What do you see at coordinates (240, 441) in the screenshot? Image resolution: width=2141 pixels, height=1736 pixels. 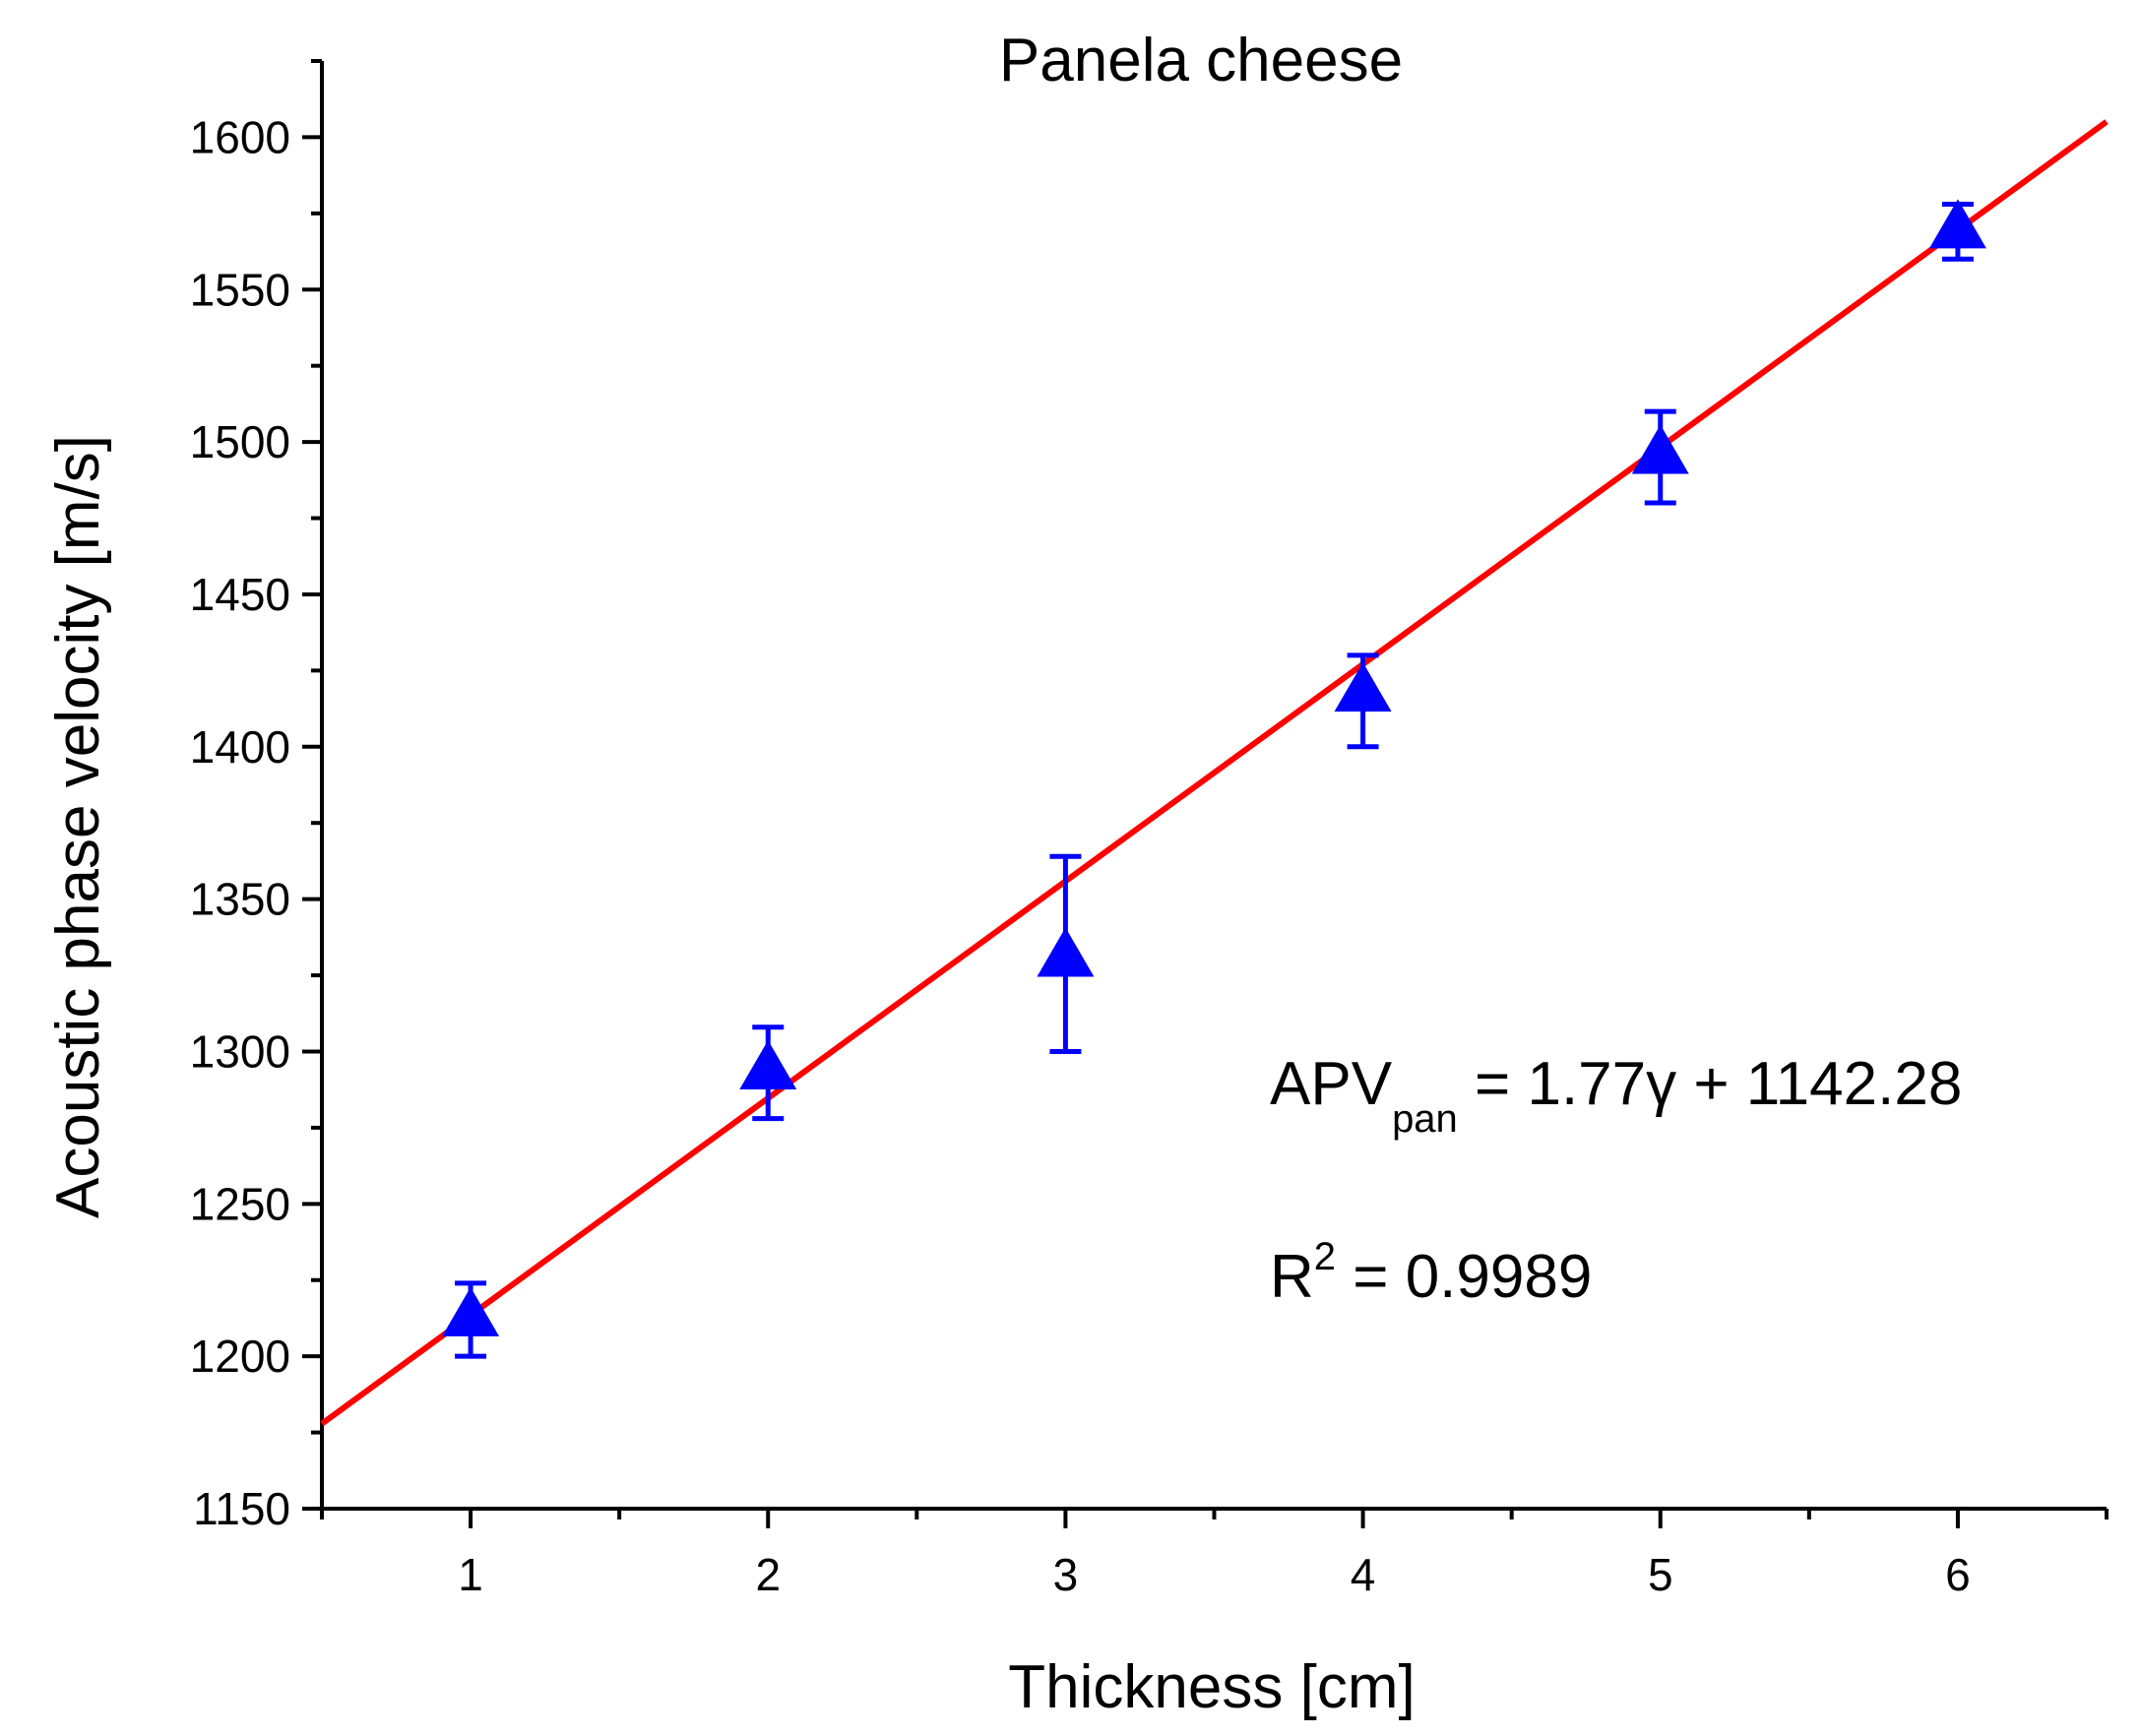 I see `y-tick-label: 1500` at bounding box center [240, 441].